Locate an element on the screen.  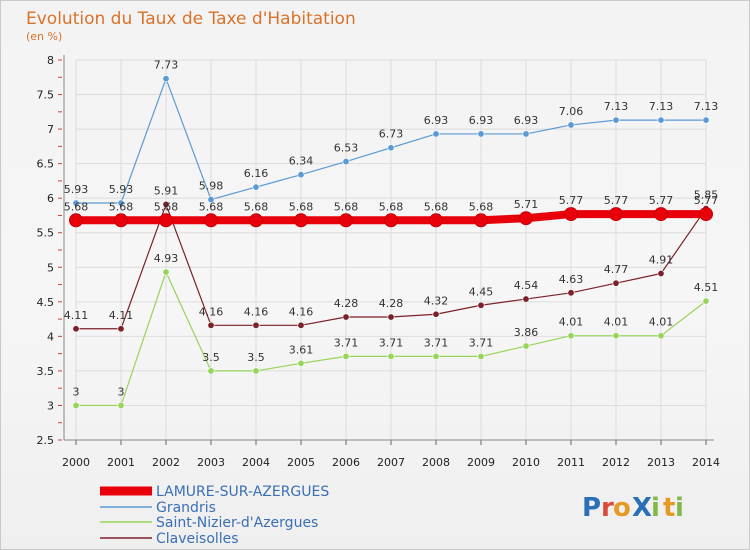
data-label: 7.13 is located at coordinates (706, 106).